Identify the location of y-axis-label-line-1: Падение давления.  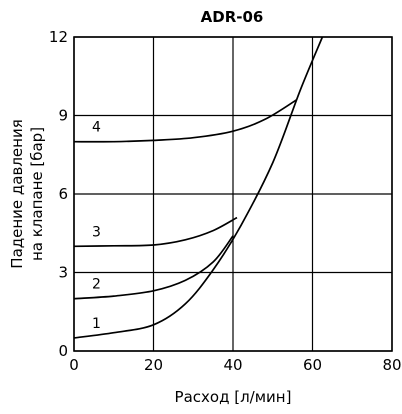
(17, 193).